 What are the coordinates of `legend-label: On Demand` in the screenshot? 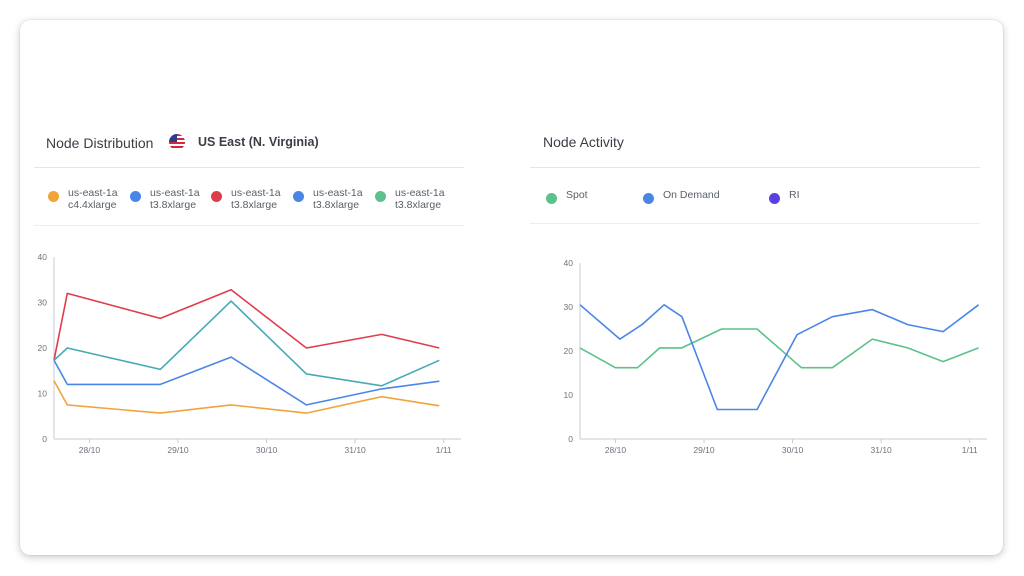 It's located at (691, 195).